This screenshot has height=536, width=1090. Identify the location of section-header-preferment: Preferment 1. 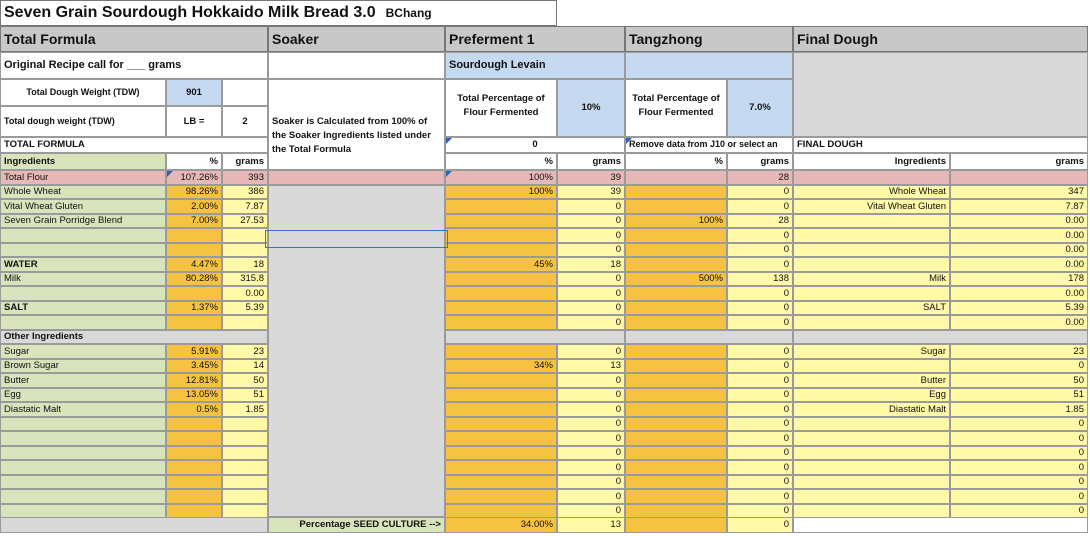
(535, 39).